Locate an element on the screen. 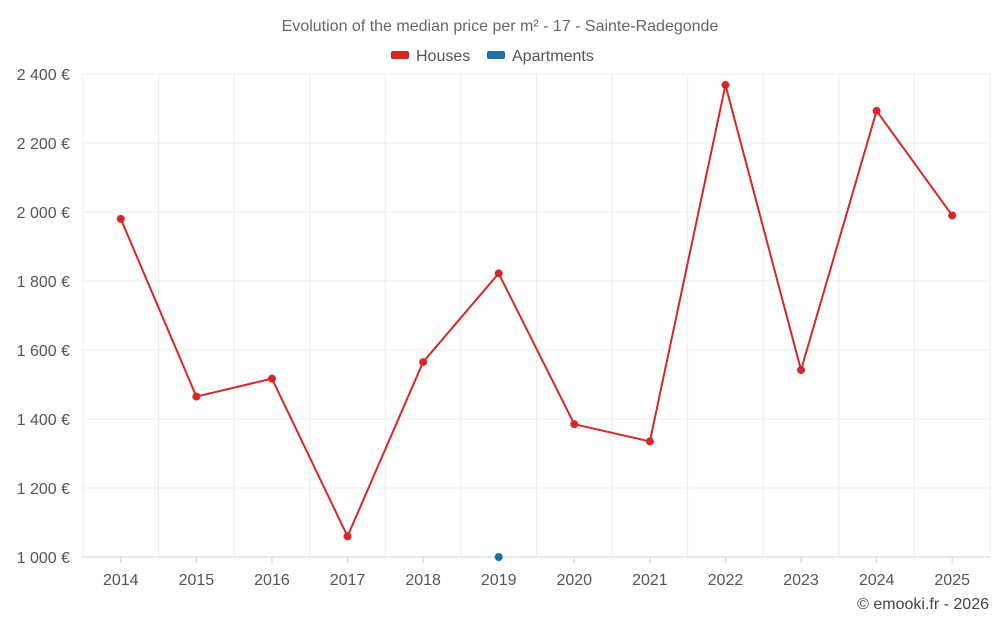 The width and height of the screenshot is (1000, 625). legend-swatch-apartments is located at coordinates (496, 55).